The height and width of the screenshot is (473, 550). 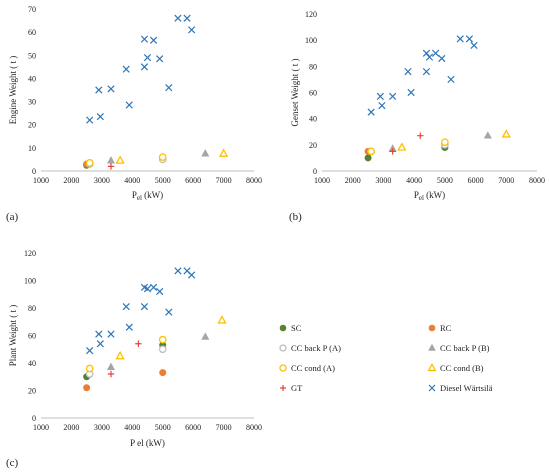 I want to click on point-cc-back-p-a, so click(x=162, y=349).